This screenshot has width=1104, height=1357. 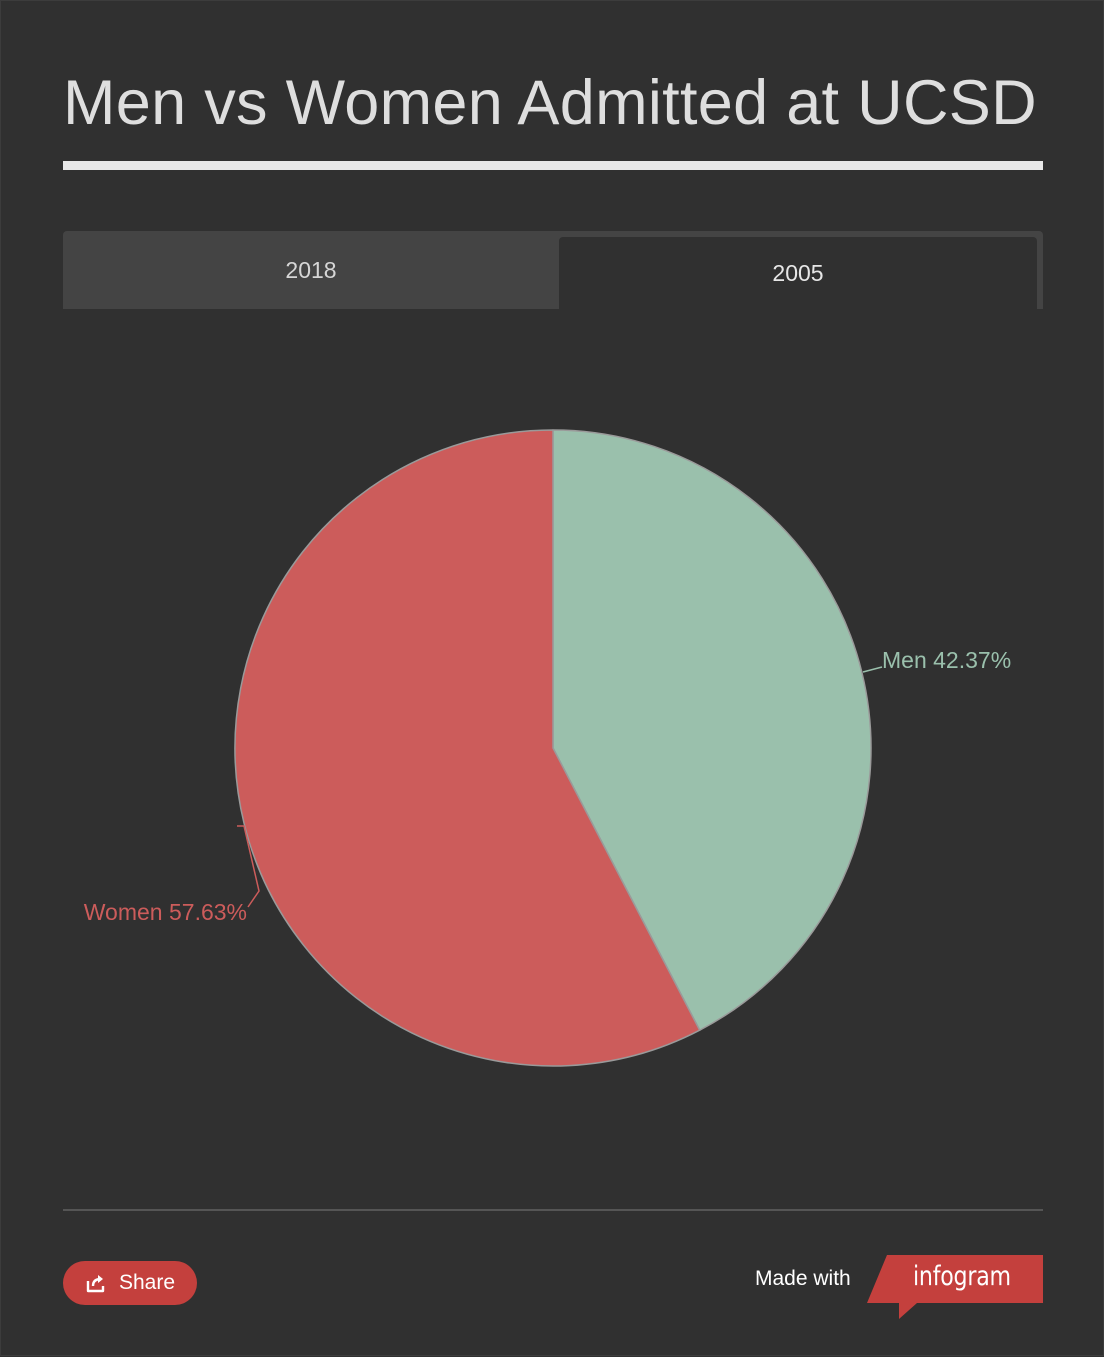 I want to click on leader-line-women, so click(x=248, y=866).